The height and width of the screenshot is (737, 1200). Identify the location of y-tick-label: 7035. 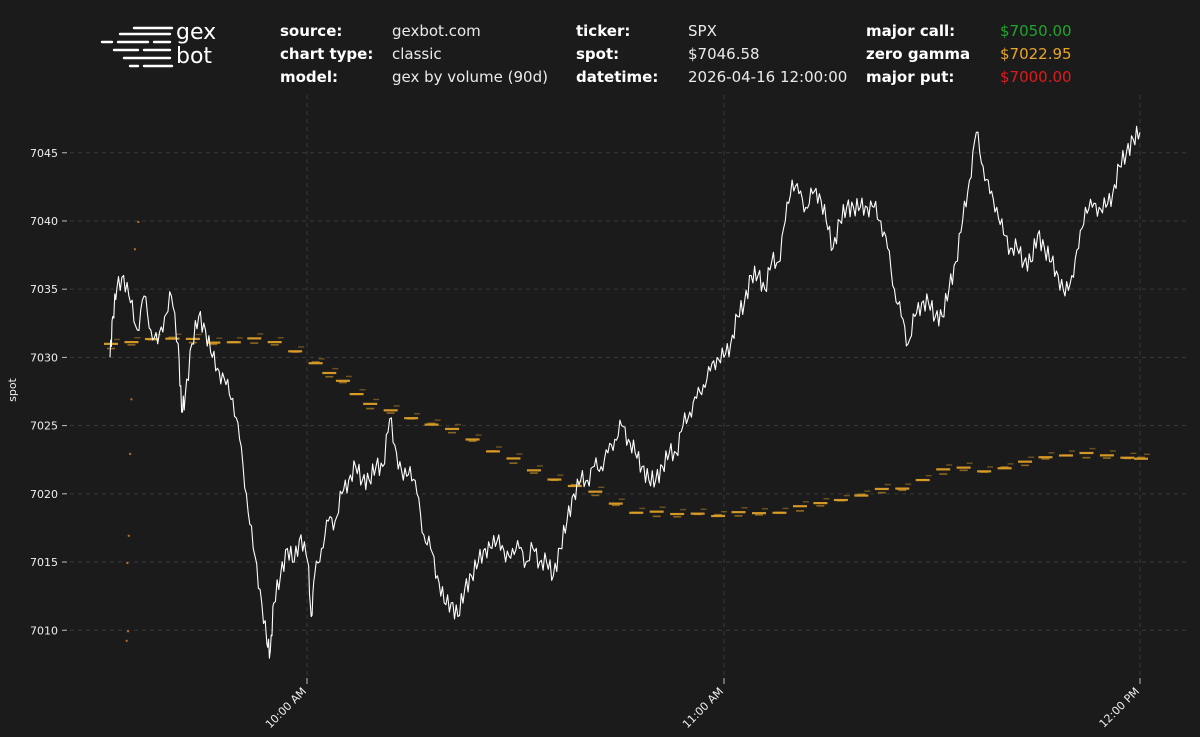
(44, 289).